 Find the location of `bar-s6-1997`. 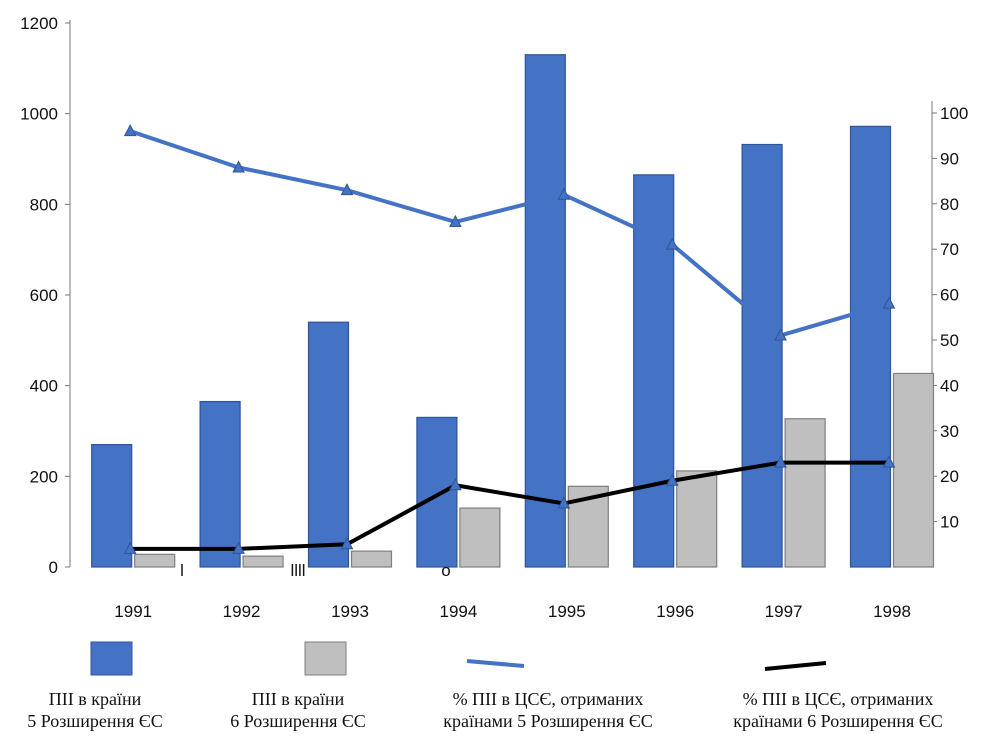

bar-s6-1997 is located at coordinates (805, 493).